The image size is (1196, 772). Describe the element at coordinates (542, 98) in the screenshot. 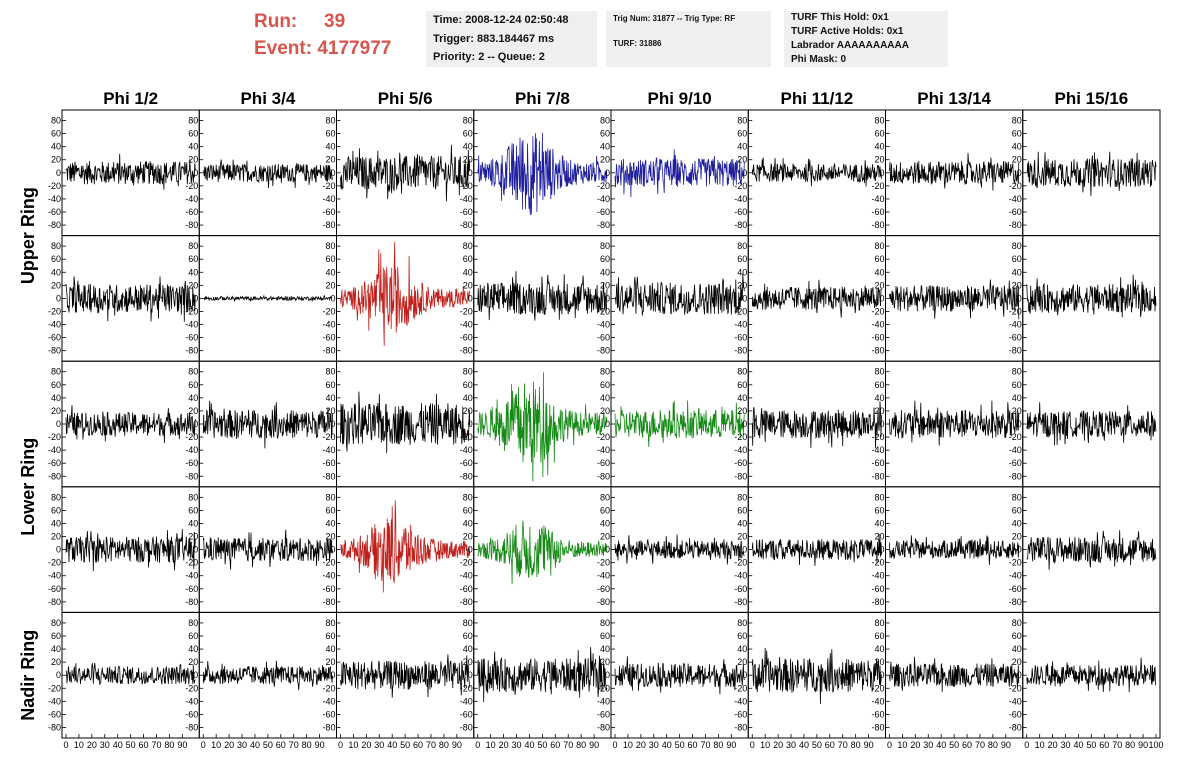

I see `column-header: Phi 7/8` at that location.